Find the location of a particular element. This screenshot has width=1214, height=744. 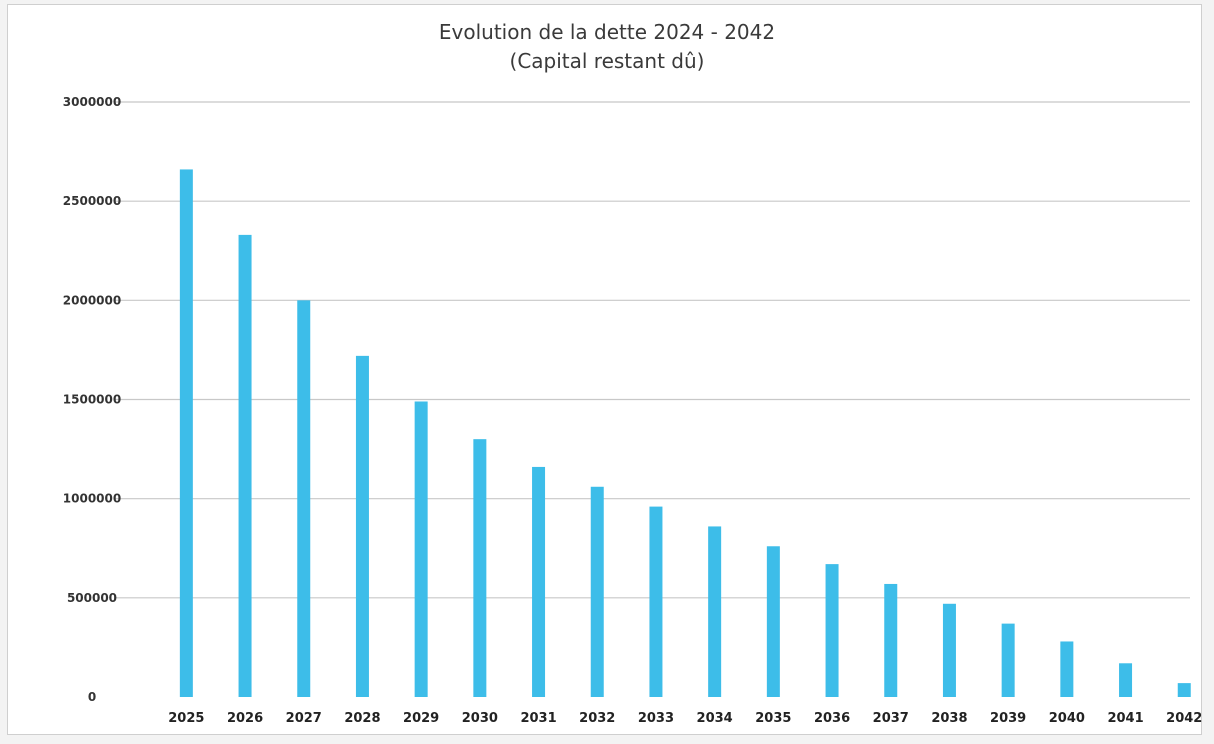

x-tick-label: 2037 is located at coordinates (891, 718).